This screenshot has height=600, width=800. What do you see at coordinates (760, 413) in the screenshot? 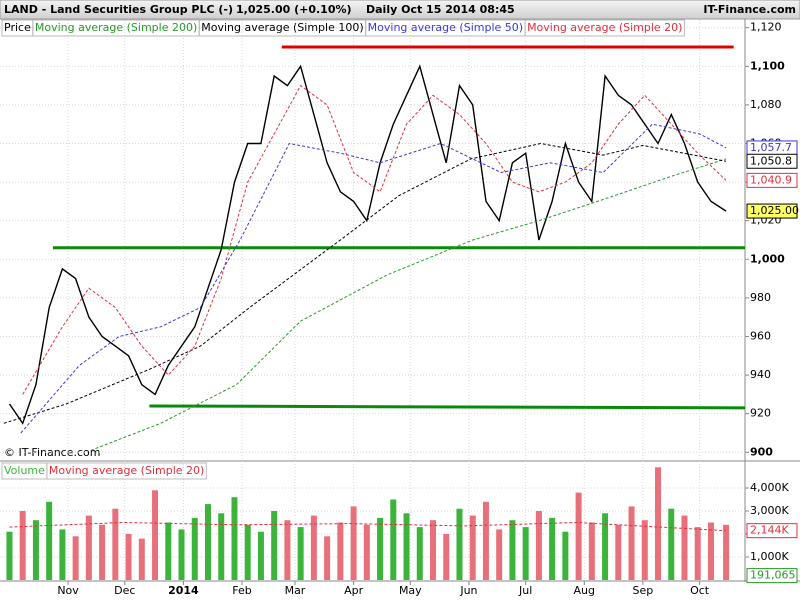
I see `y-tick-label: 920` at bounding box center [760, 413].